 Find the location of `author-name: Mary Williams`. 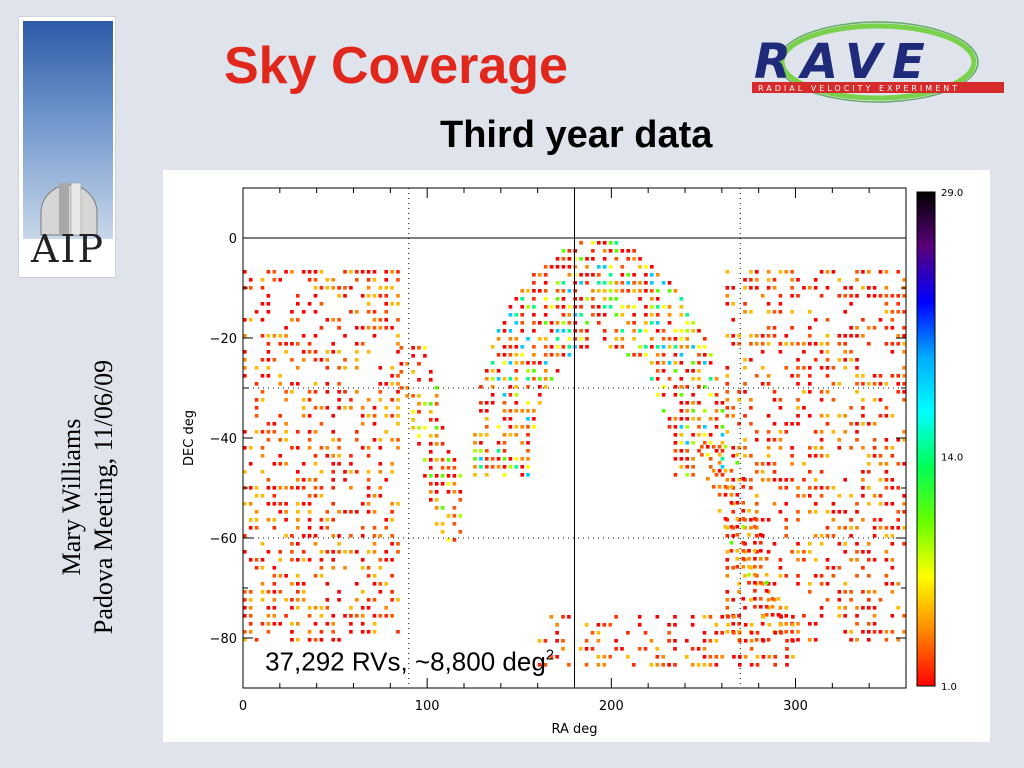

author-name: Mary Williams is located at coordinates (71, 497).